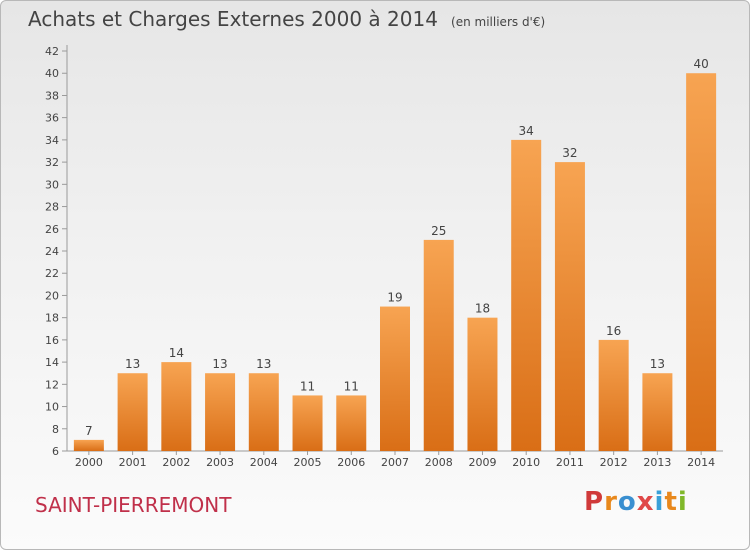 The height and width of the screenshot is (550, 750). Describe the element at coordinates (351, 423) in the screenshot. I see `bar-2006` at that location.